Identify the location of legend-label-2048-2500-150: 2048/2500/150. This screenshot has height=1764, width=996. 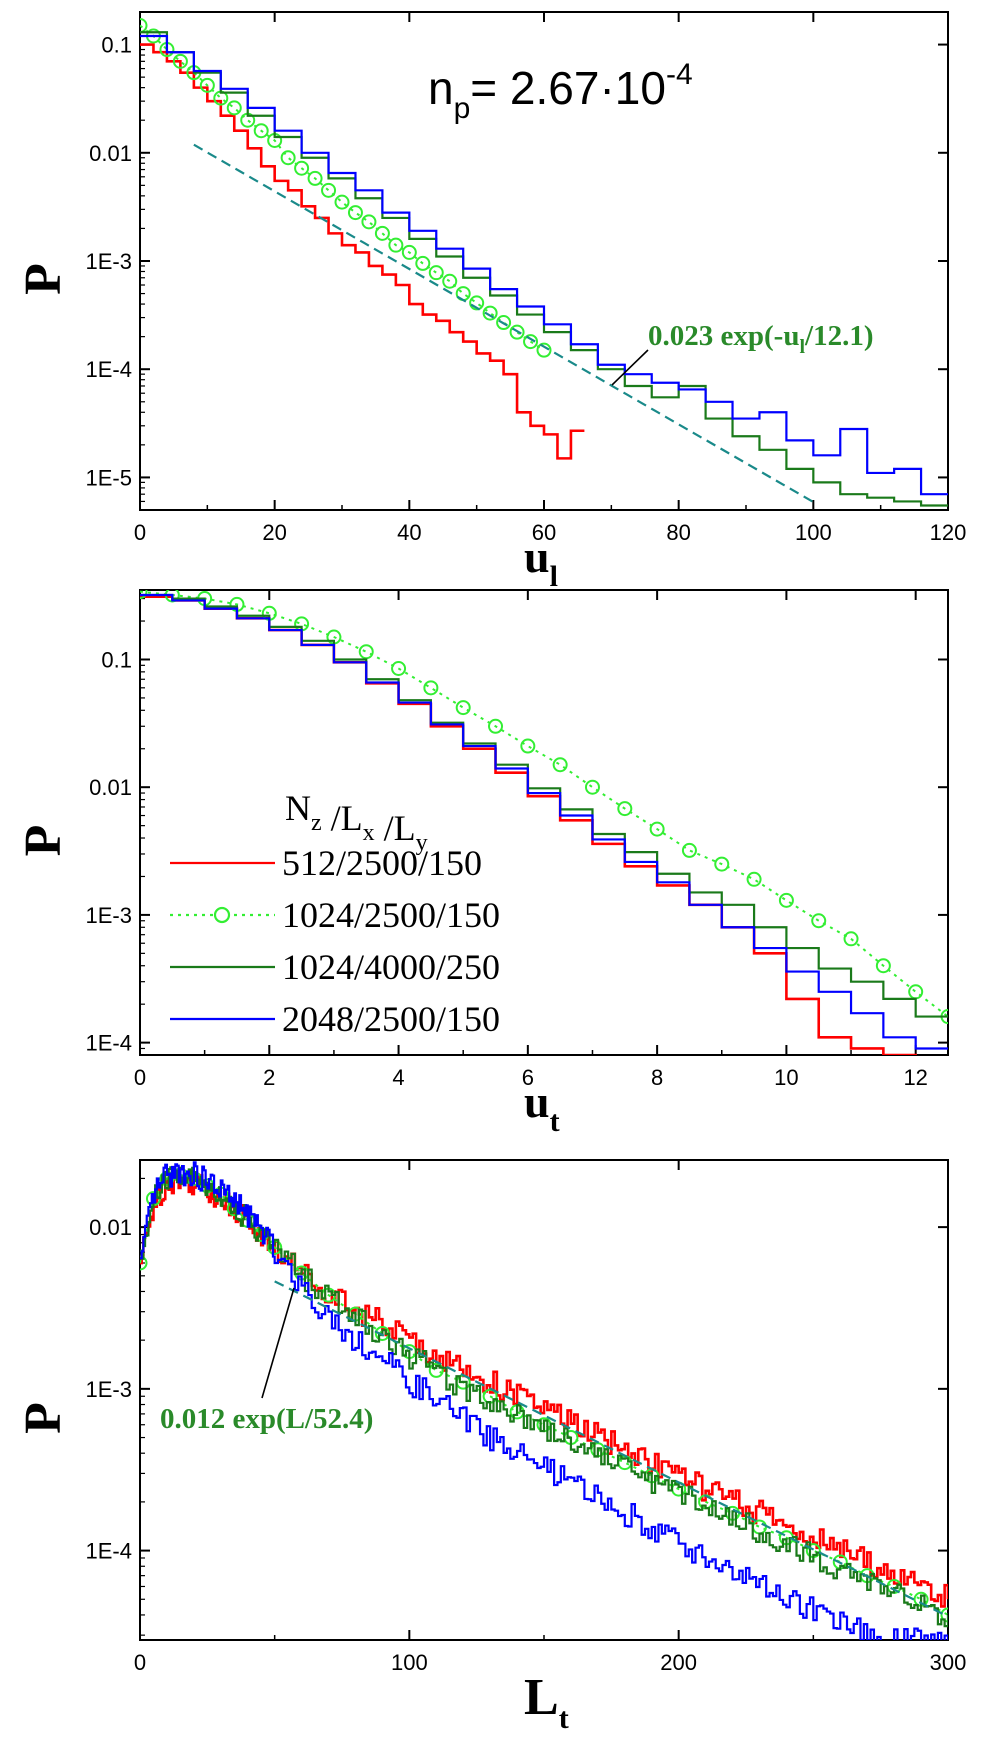
(391, 1019).